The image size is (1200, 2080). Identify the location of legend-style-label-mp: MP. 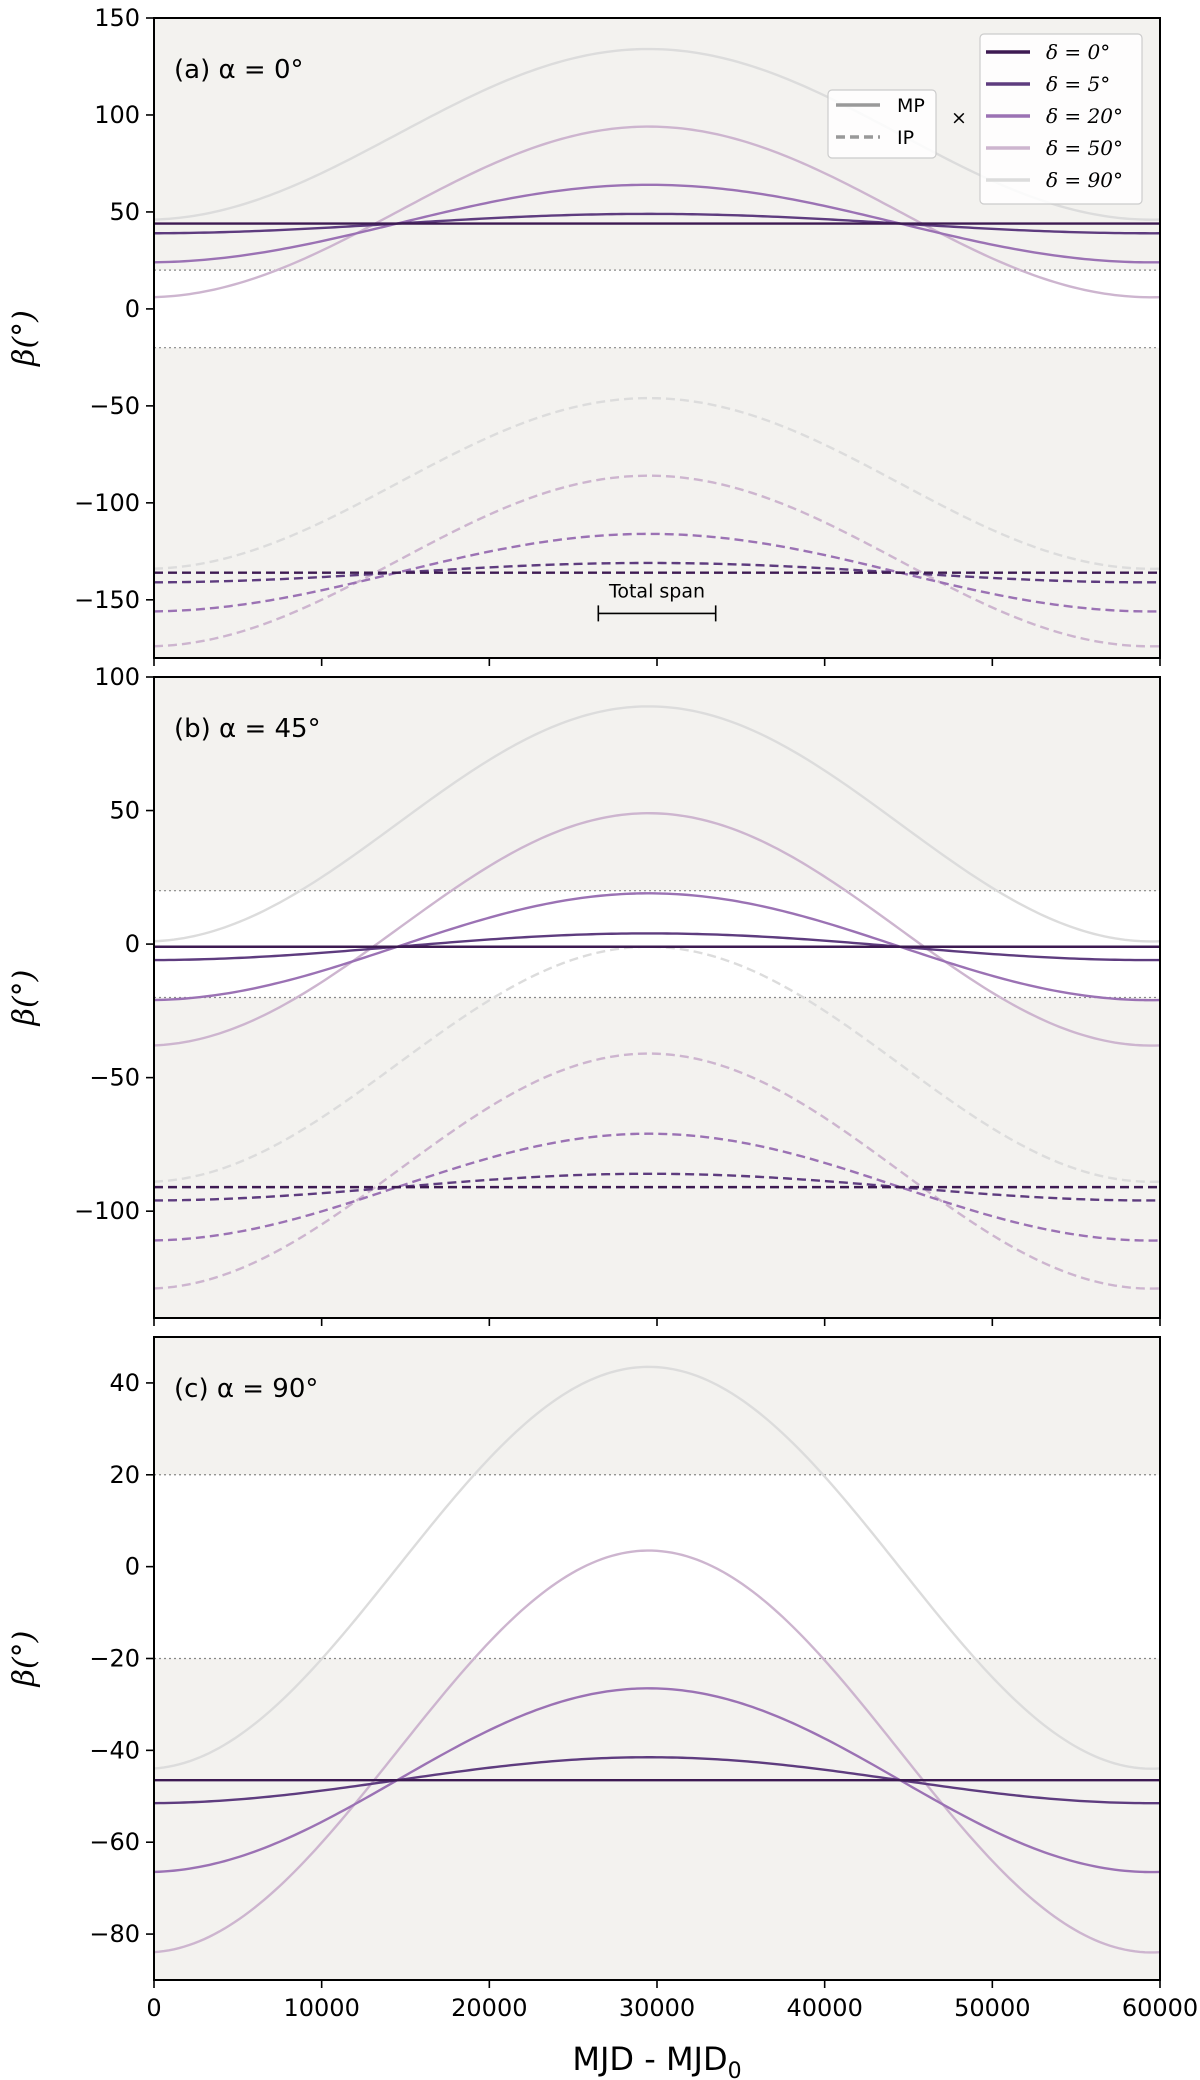
(911, 106).